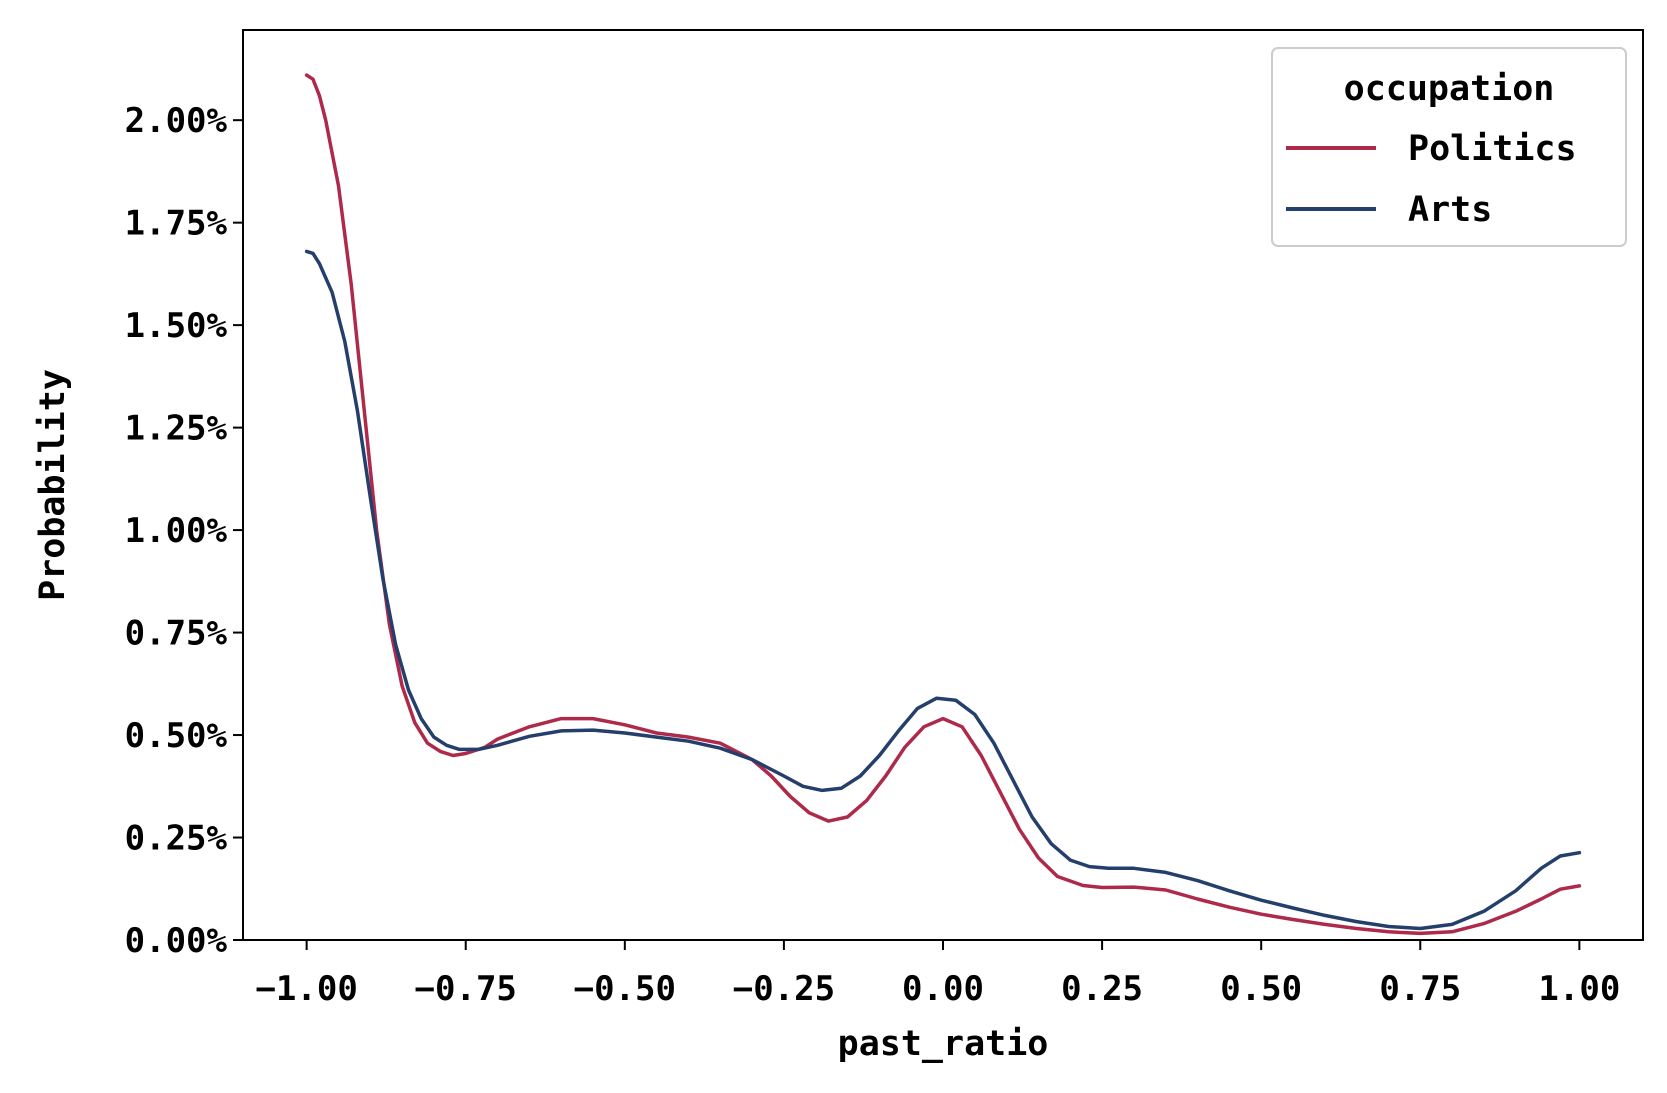 Image resolution: width=1667 pixels, height=1093 pixels. I want to click on y-tick-label: 0.50%, so click(176, 736).